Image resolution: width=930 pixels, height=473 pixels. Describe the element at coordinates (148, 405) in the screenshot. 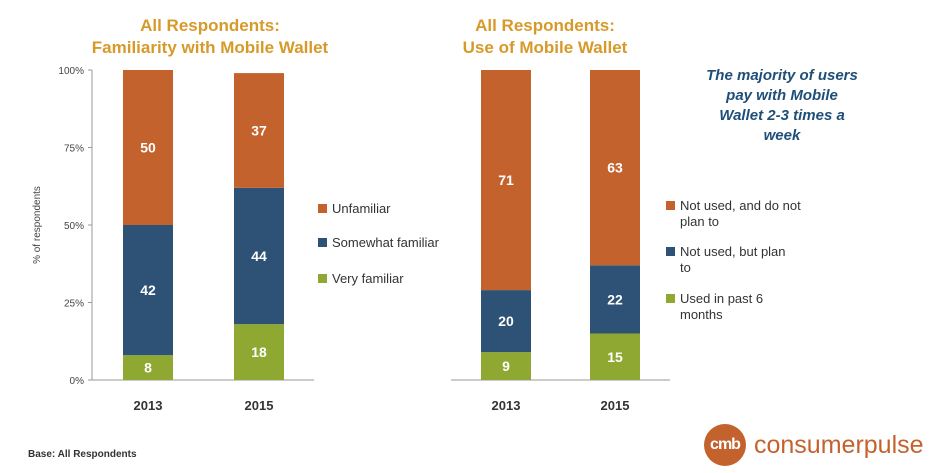

I see `chart1-category-label: 2013` at that location.